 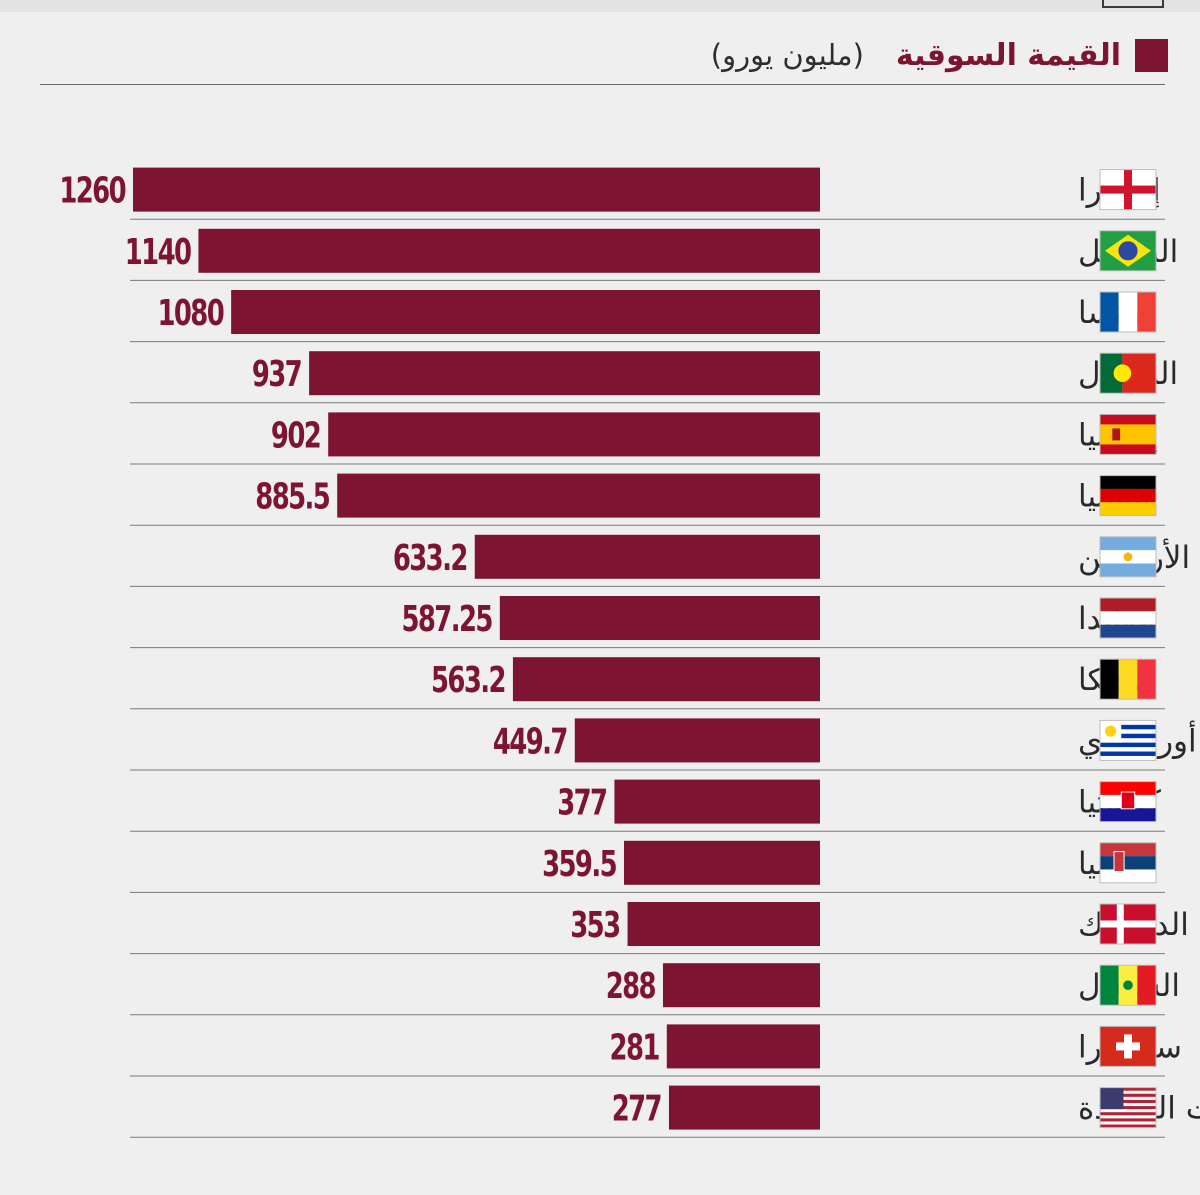 What do you see at coordinates (158, 252) in the screenshot?
I see `value-label: 1140` at bounding box center [158, 252].